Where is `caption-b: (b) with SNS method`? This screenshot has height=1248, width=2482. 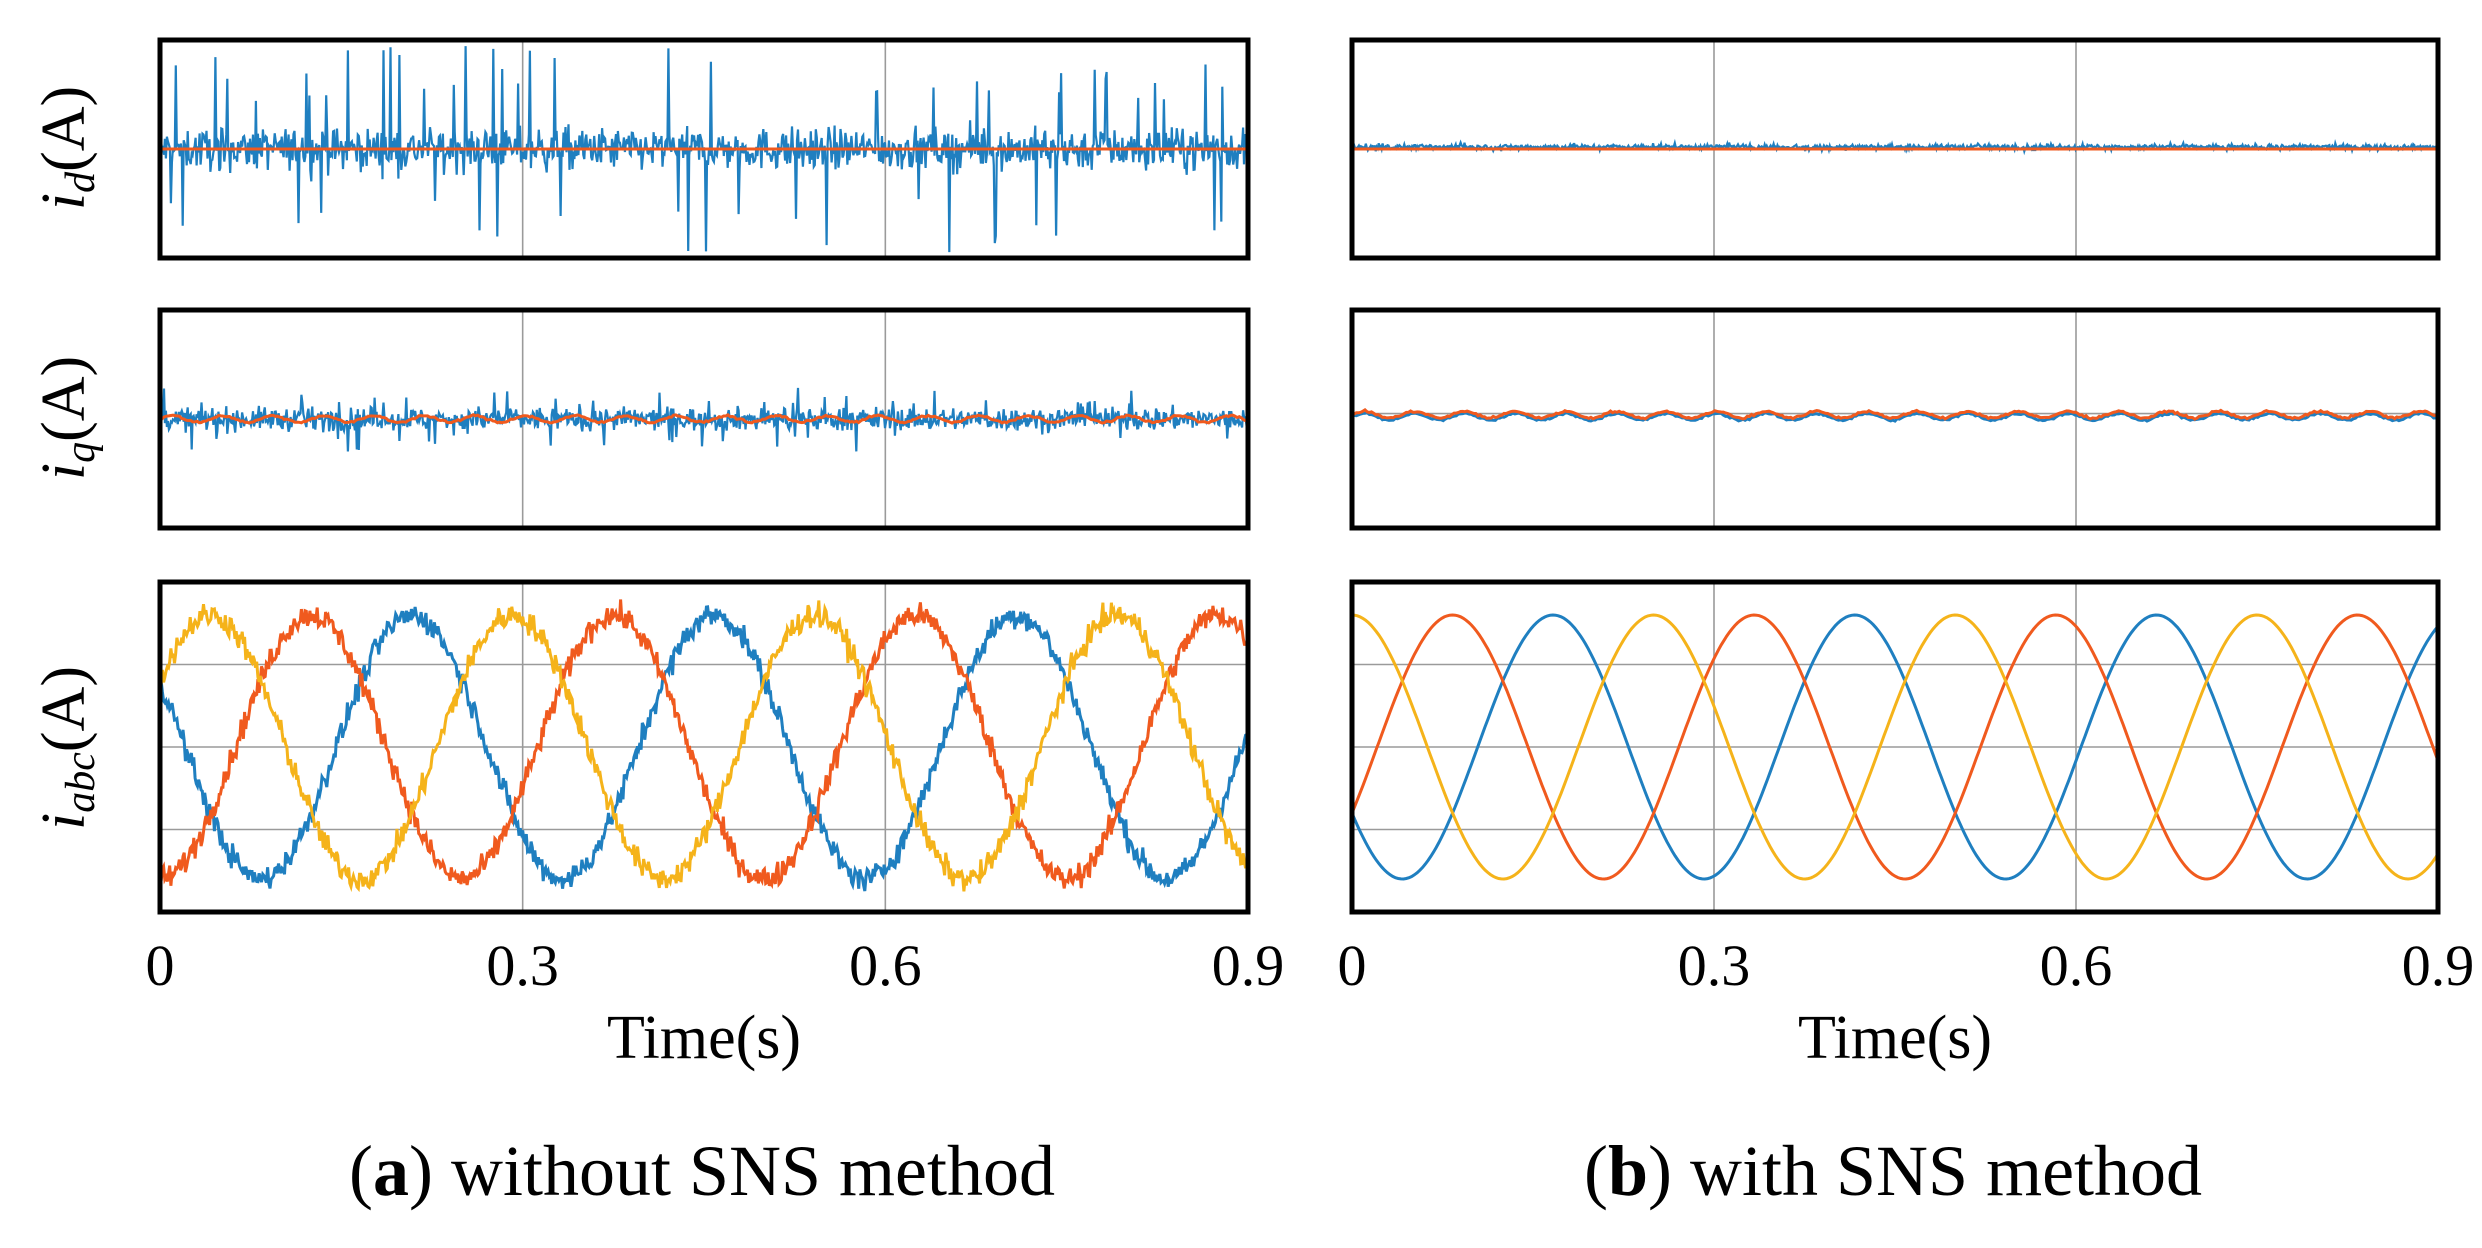 caption-b: (b) with SNS method is located at coordinates (1893, 1171).